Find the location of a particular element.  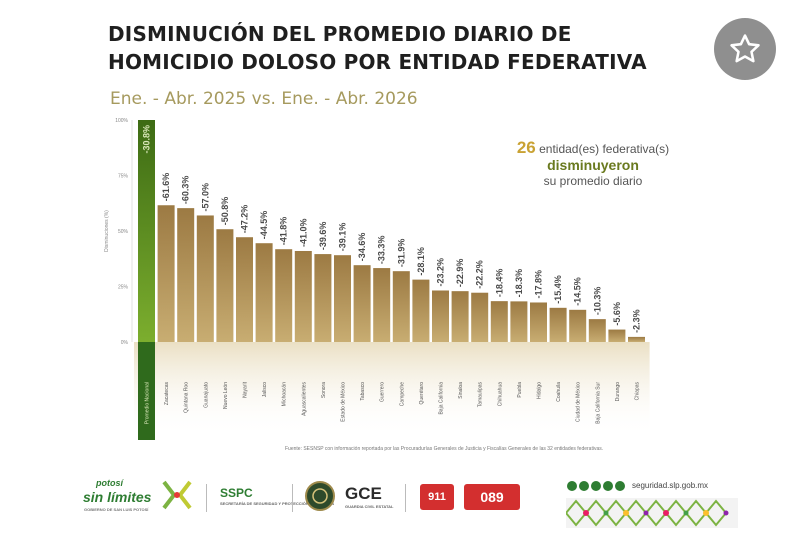

category-label: Baja California is located at coordinates (442, 398).